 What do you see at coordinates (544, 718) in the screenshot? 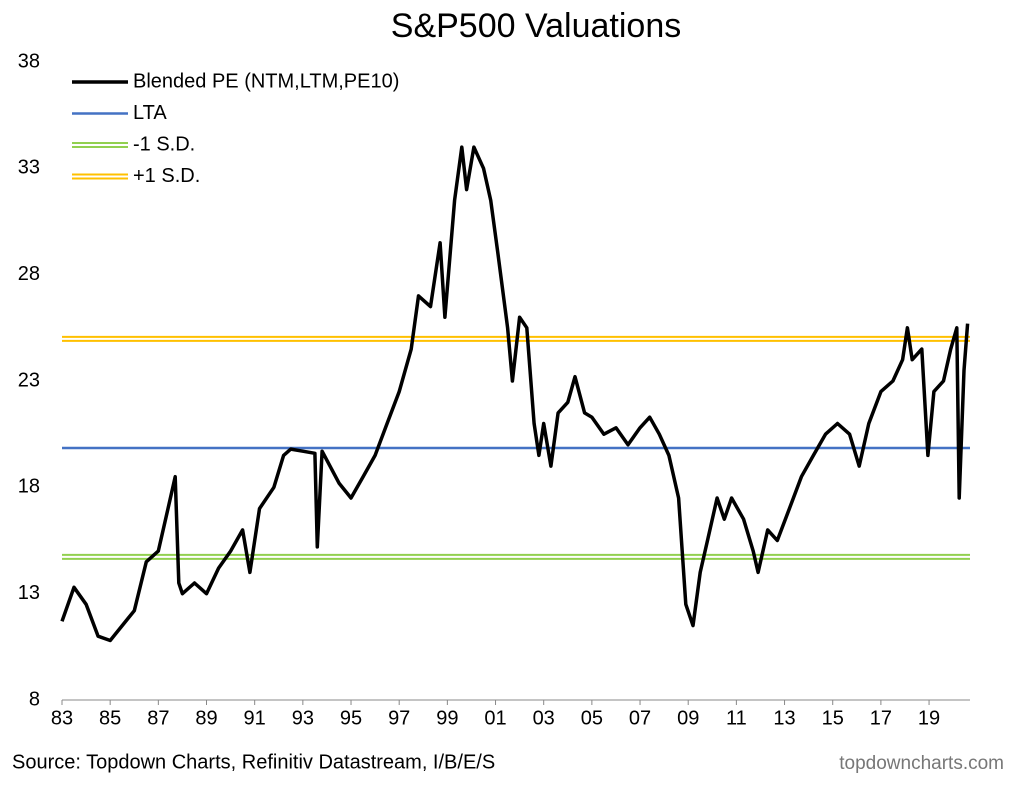
I see `x-tick-label: 03` at bounding box center [544, 718].